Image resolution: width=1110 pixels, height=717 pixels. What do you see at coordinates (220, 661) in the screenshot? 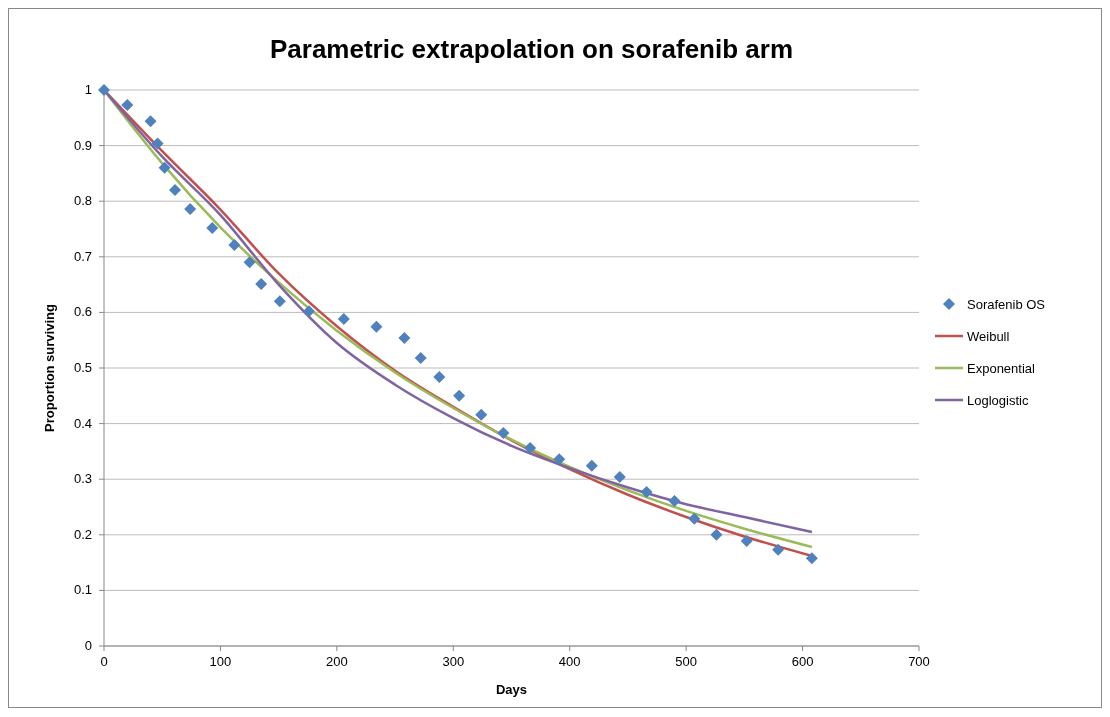
I see `x-tick-label: 100` at bounding box center [220, 661].